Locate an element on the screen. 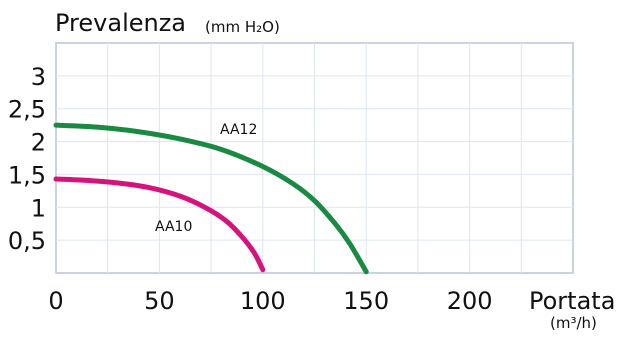  x-tick-label: 50 is located at coordinates (159, 301).